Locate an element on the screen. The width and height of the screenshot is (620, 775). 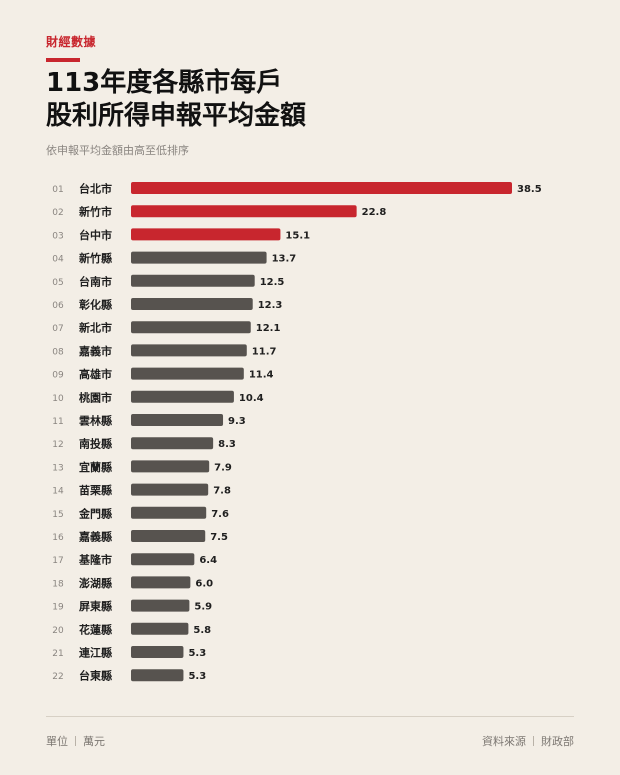
rank-label: 07 is located at coordinates (57, 329).